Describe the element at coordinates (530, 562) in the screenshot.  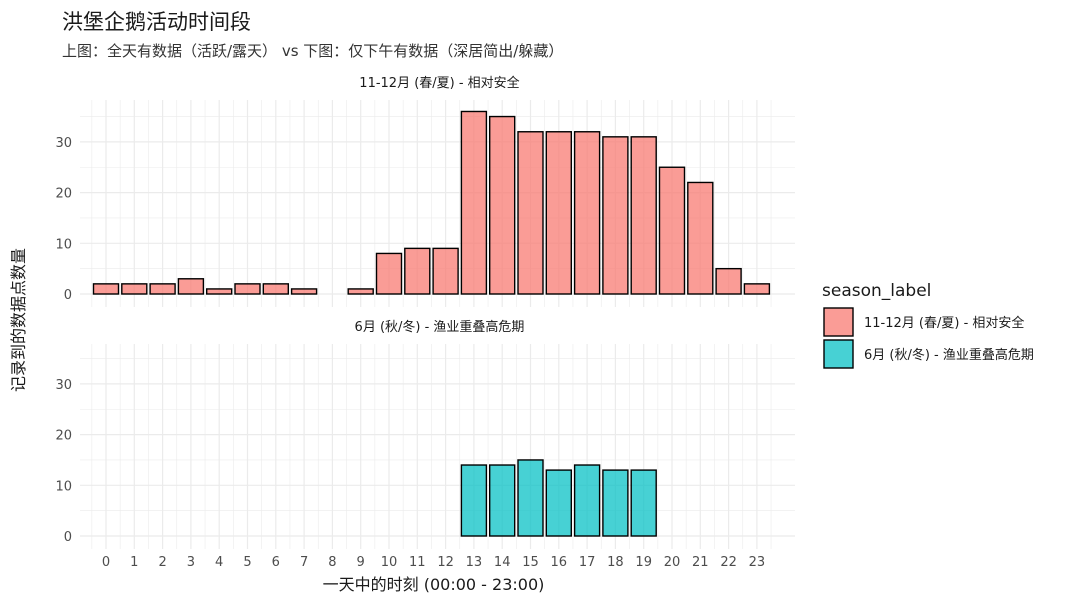
I see `x-tick-label: 15` at that location.